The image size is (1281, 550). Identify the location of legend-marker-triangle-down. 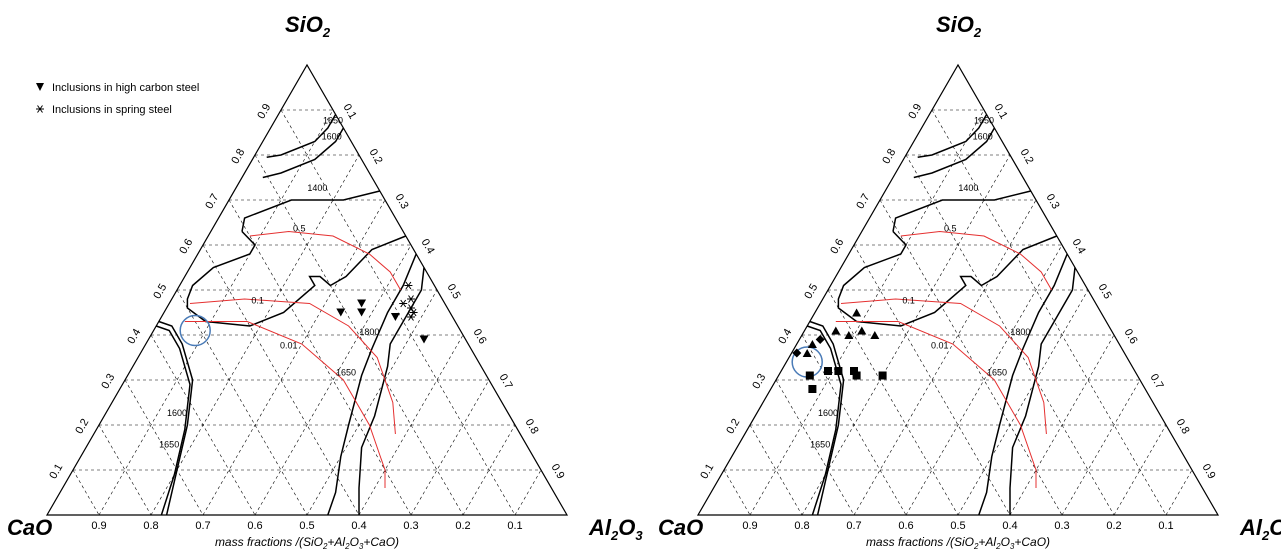
(40, 87).